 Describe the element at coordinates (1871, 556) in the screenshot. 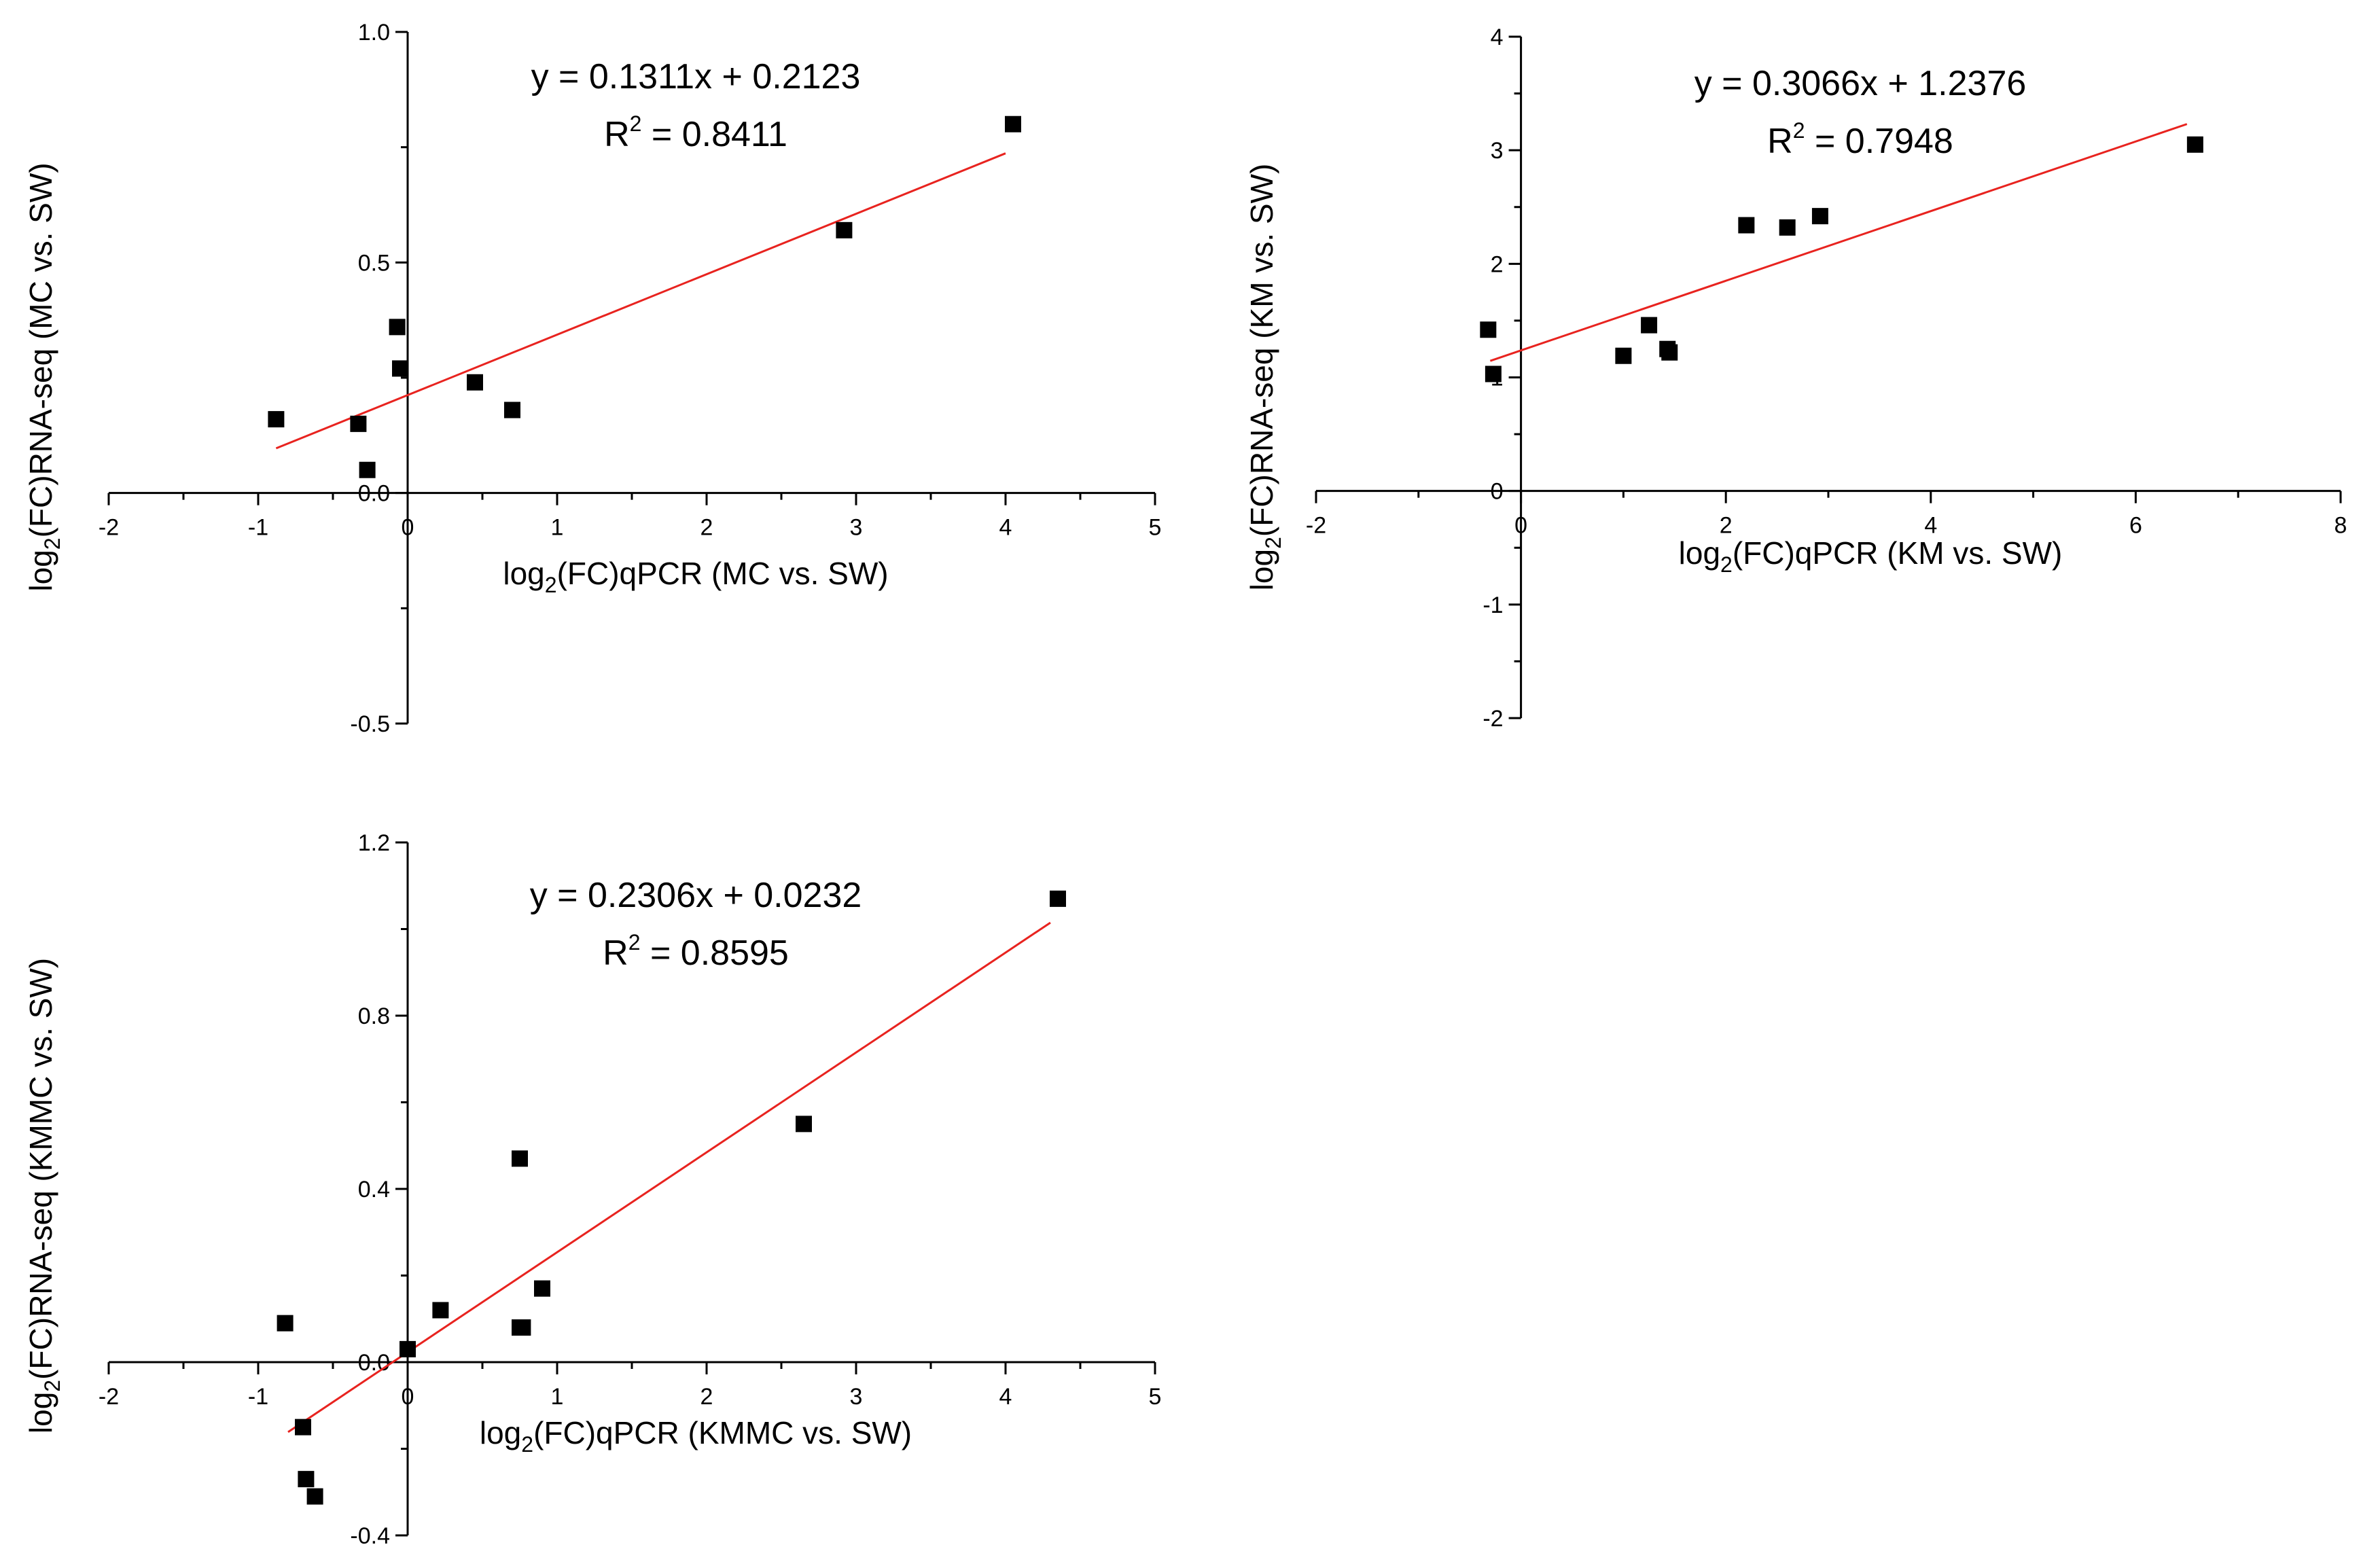

I see `x-axis-title: log2(FC)qPCR (KM vs. SW)` at that location.